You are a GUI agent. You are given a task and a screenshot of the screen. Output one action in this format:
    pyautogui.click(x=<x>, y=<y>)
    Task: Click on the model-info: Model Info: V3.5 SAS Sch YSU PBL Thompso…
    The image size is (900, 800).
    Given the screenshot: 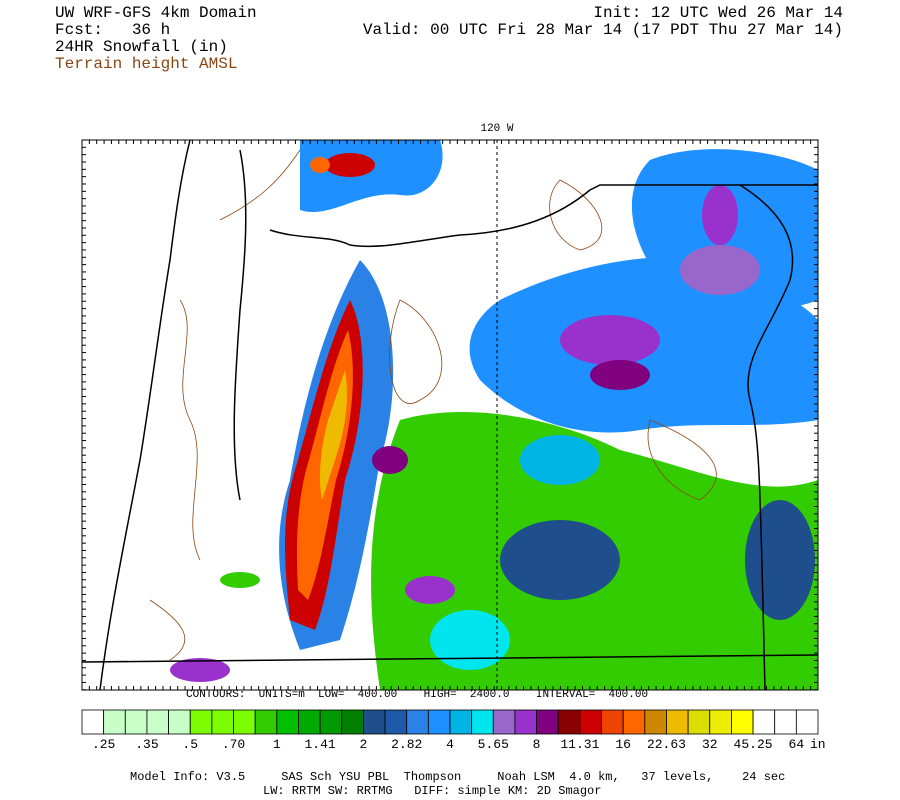 What is the action you would take?
    pyautogui.click(x=457, y=777)
    